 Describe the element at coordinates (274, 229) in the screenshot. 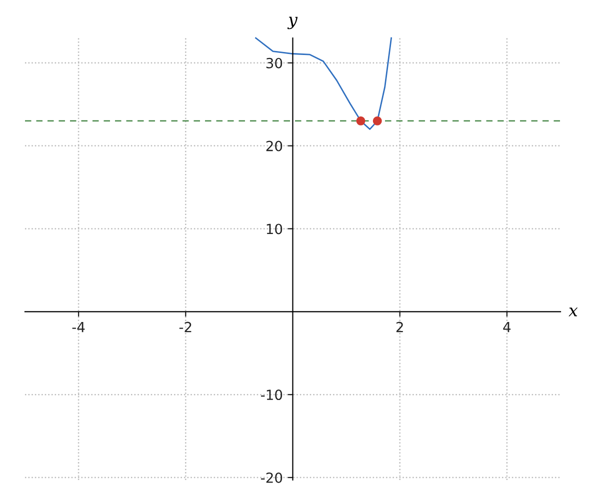

I see `y-tick-label: 10` at that location.